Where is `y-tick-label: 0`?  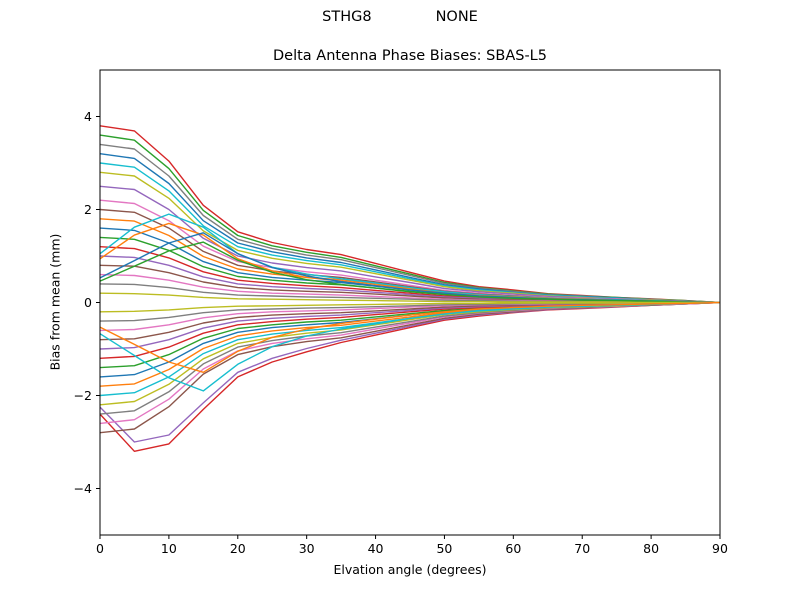
y-tick-label: 0 is located at coordinates (88, 302).